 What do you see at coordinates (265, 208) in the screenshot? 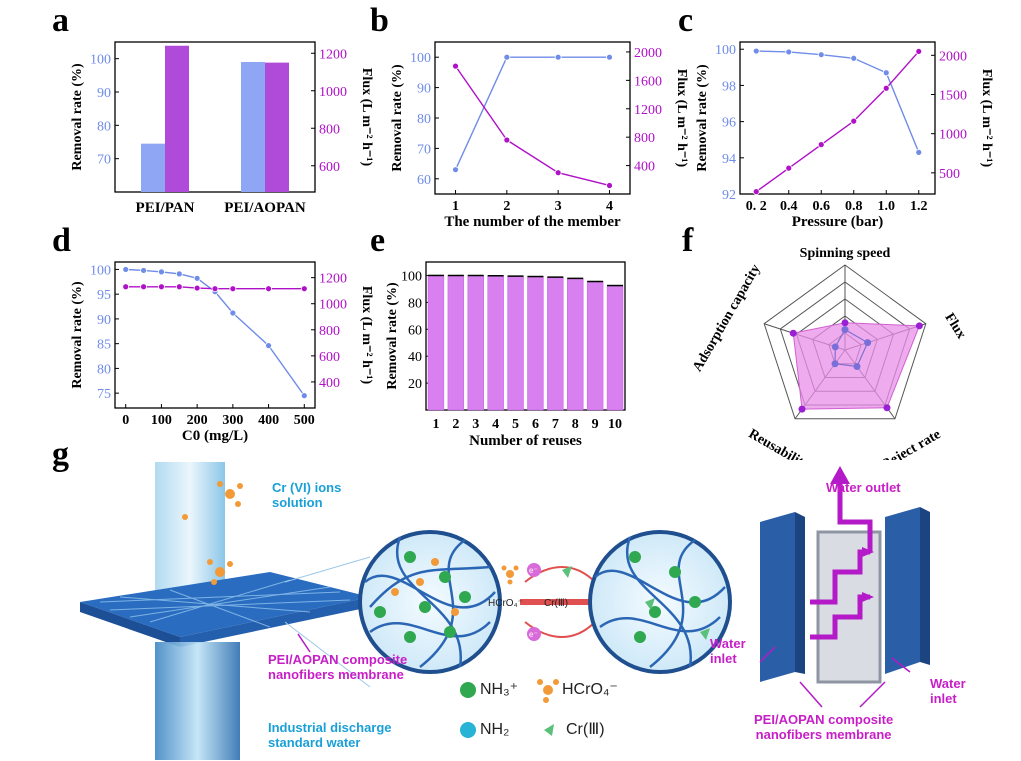
I see `x-tick-label: PEI/AOPAN` at bounding box center [265, 208].